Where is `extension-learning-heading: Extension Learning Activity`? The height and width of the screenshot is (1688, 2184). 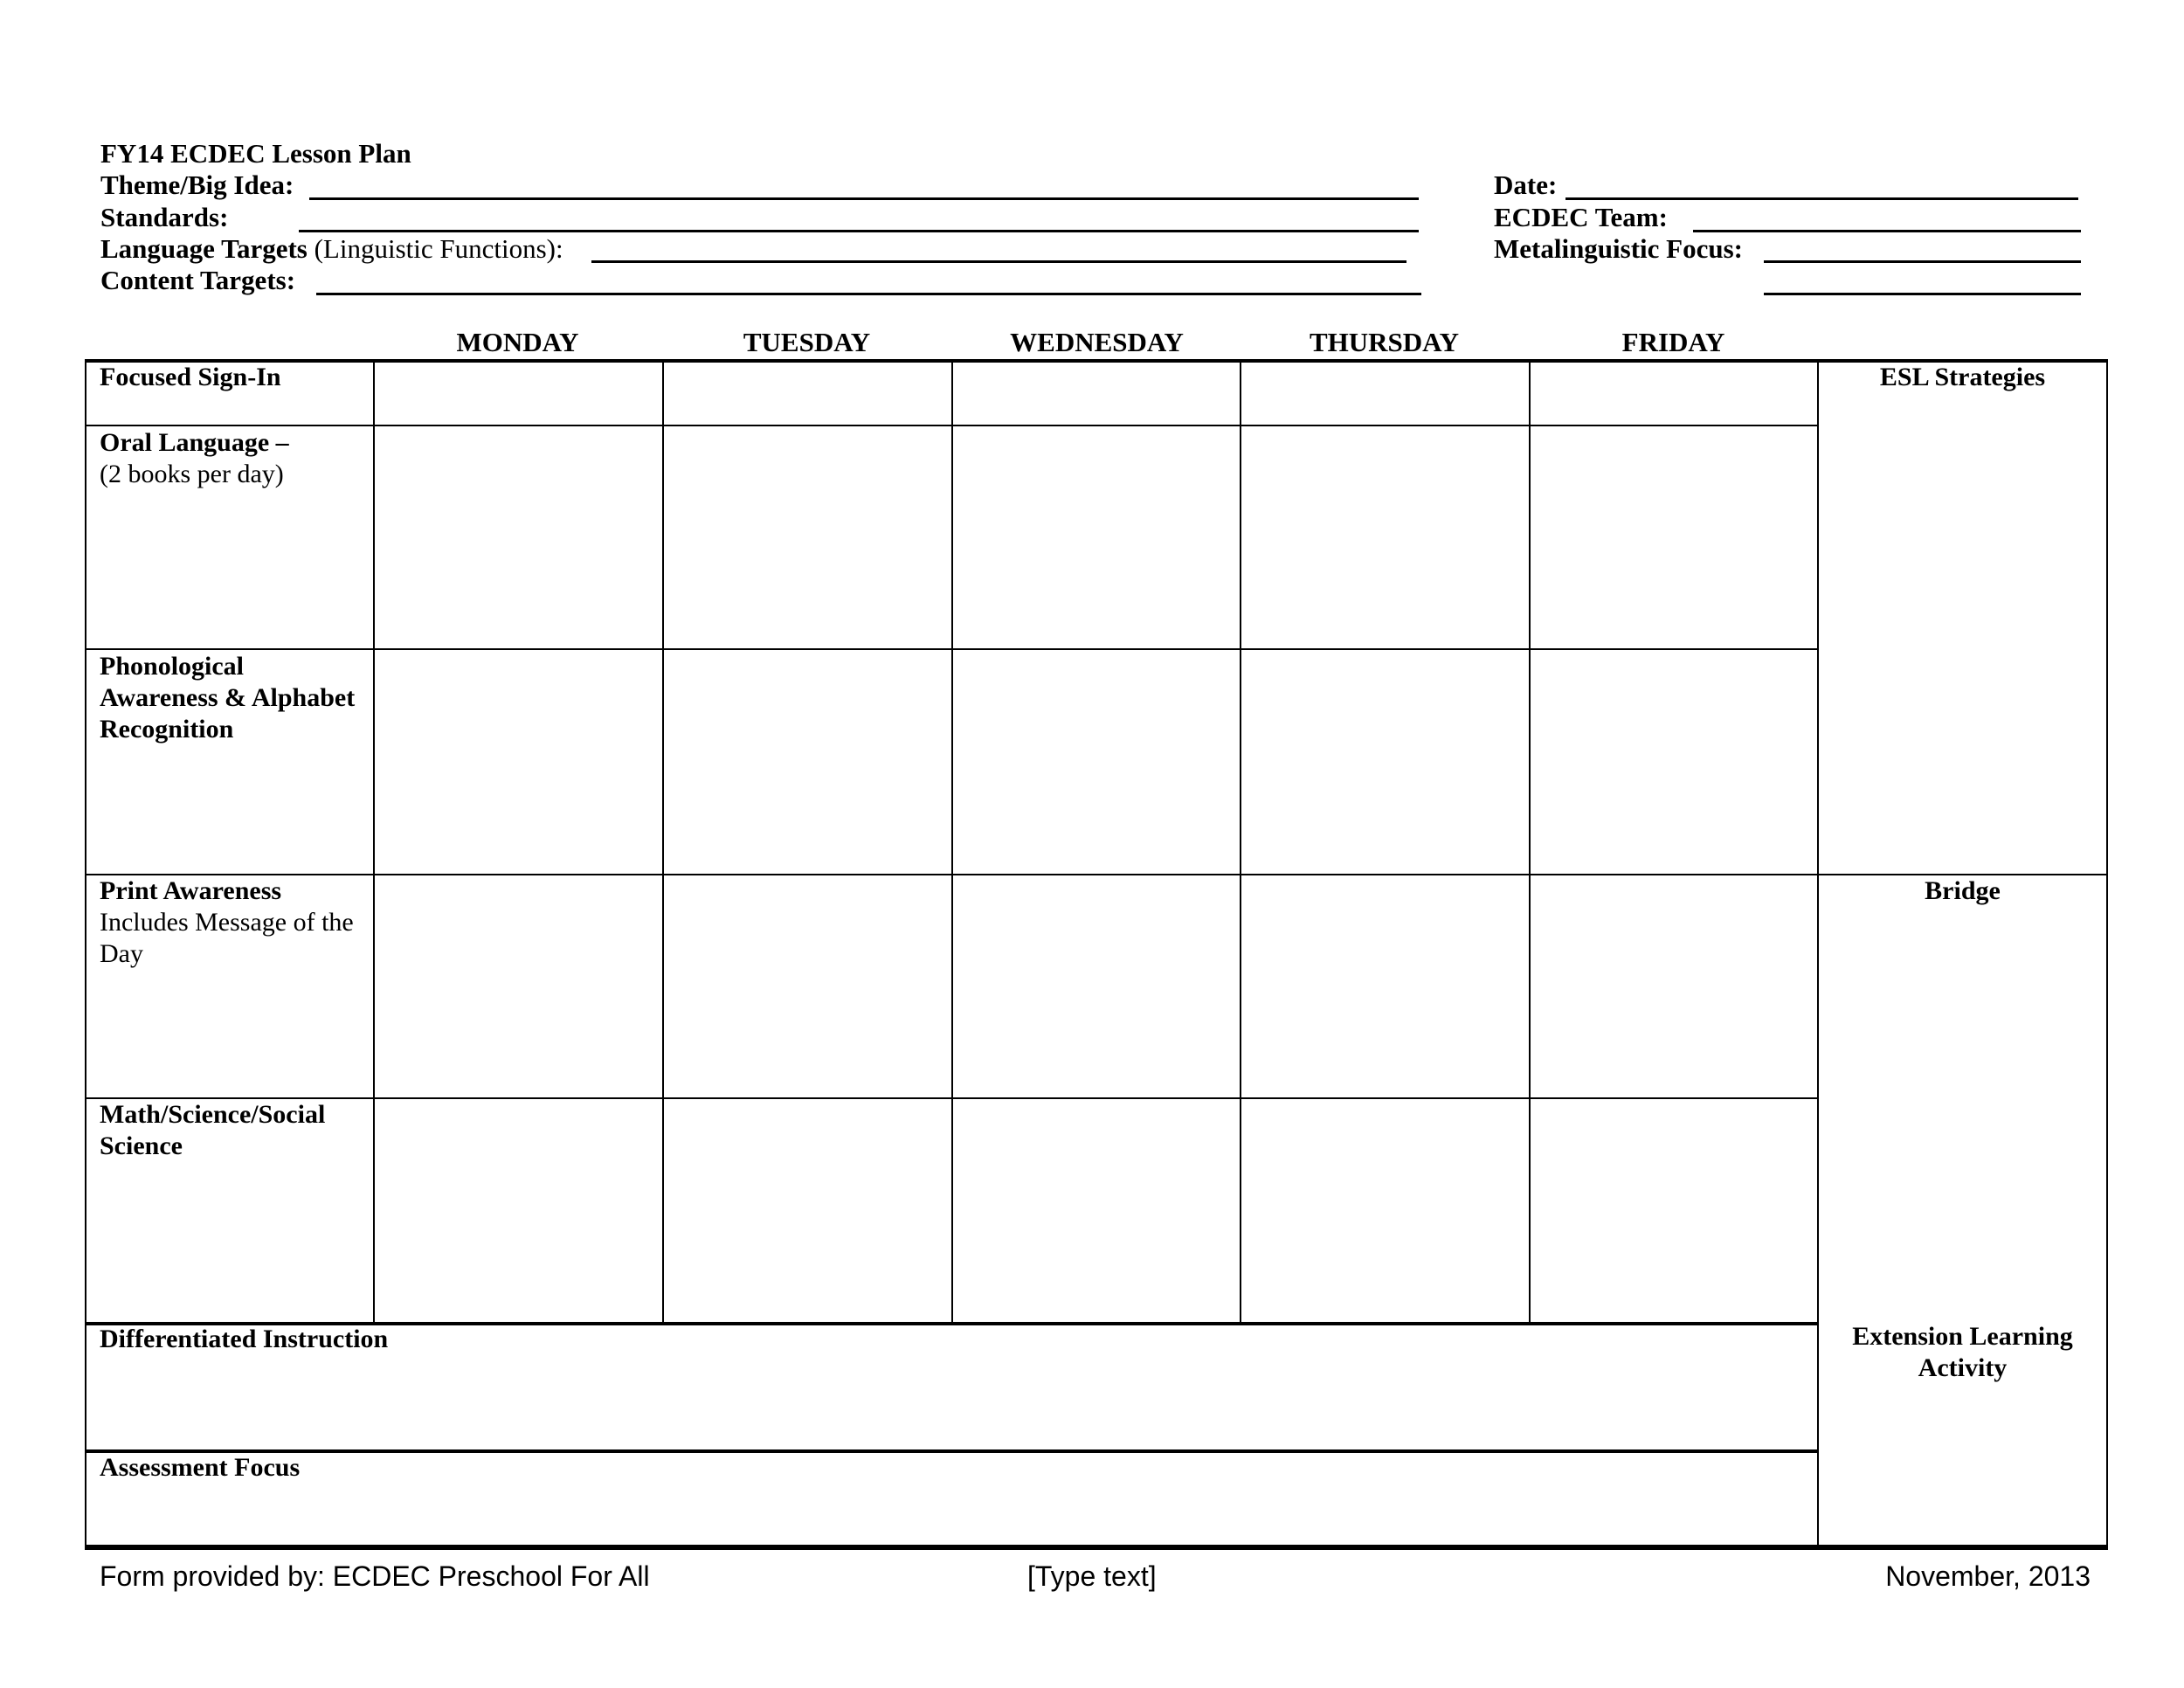
extension-learning-heading: Extension Learning Activity is located at coordinates (1962, 1352).